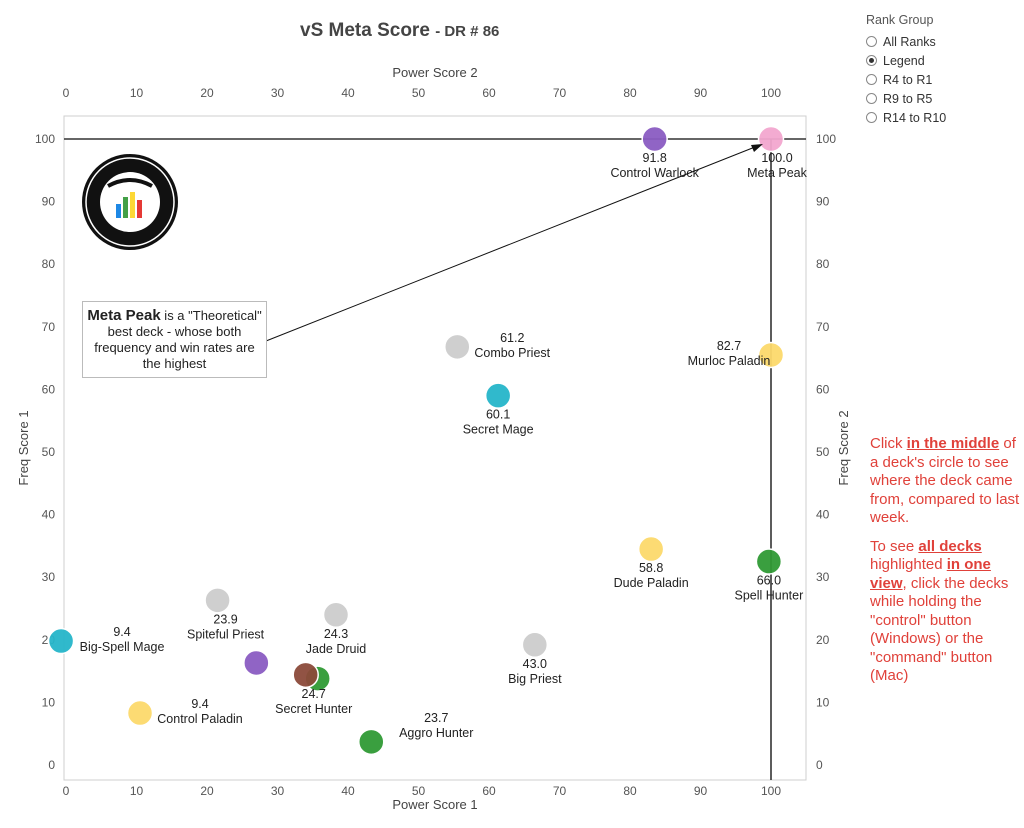  What do you see at coordinates (49, 264) in the screenshot?
I see `y-tick-label: 80` at bounding box center [49, 264].